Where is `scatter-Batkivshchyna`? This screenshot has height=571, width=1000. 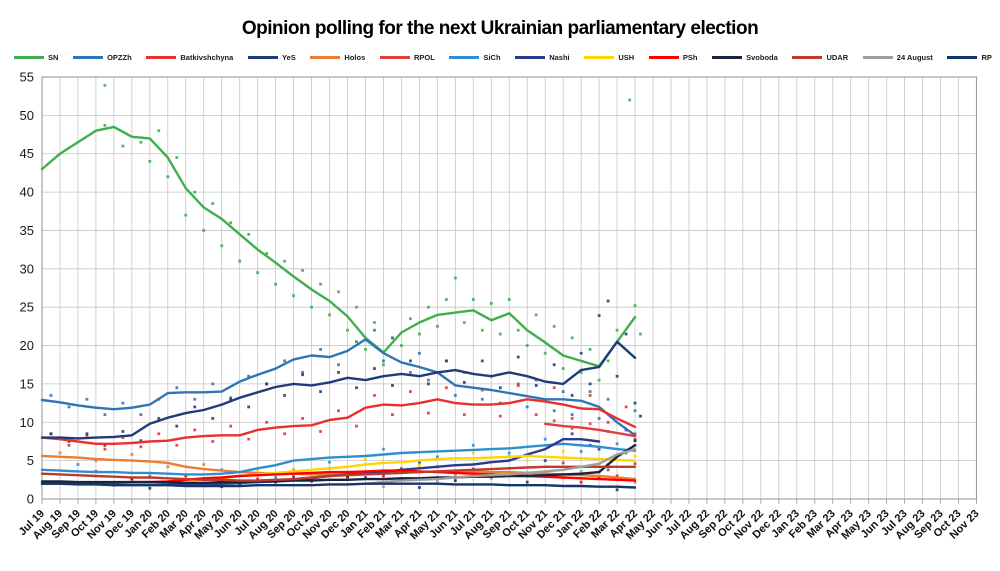
scatter-Batkivshchyna is located at coordinates (343, 417).